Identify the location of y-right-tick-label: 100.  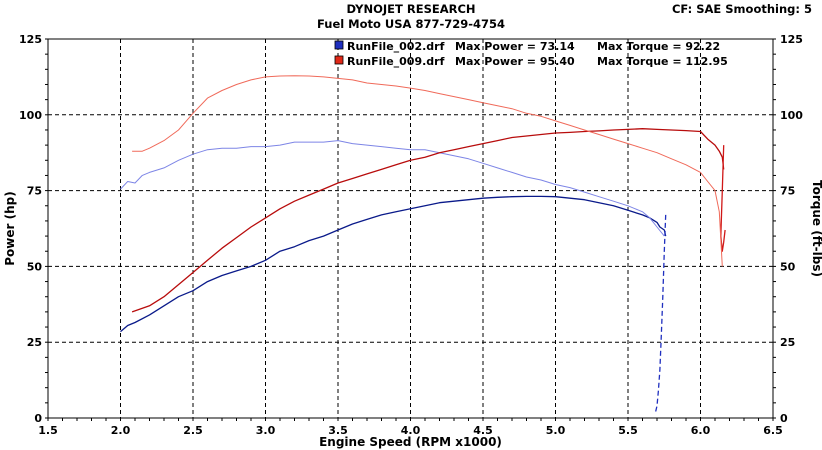
(791, 115).